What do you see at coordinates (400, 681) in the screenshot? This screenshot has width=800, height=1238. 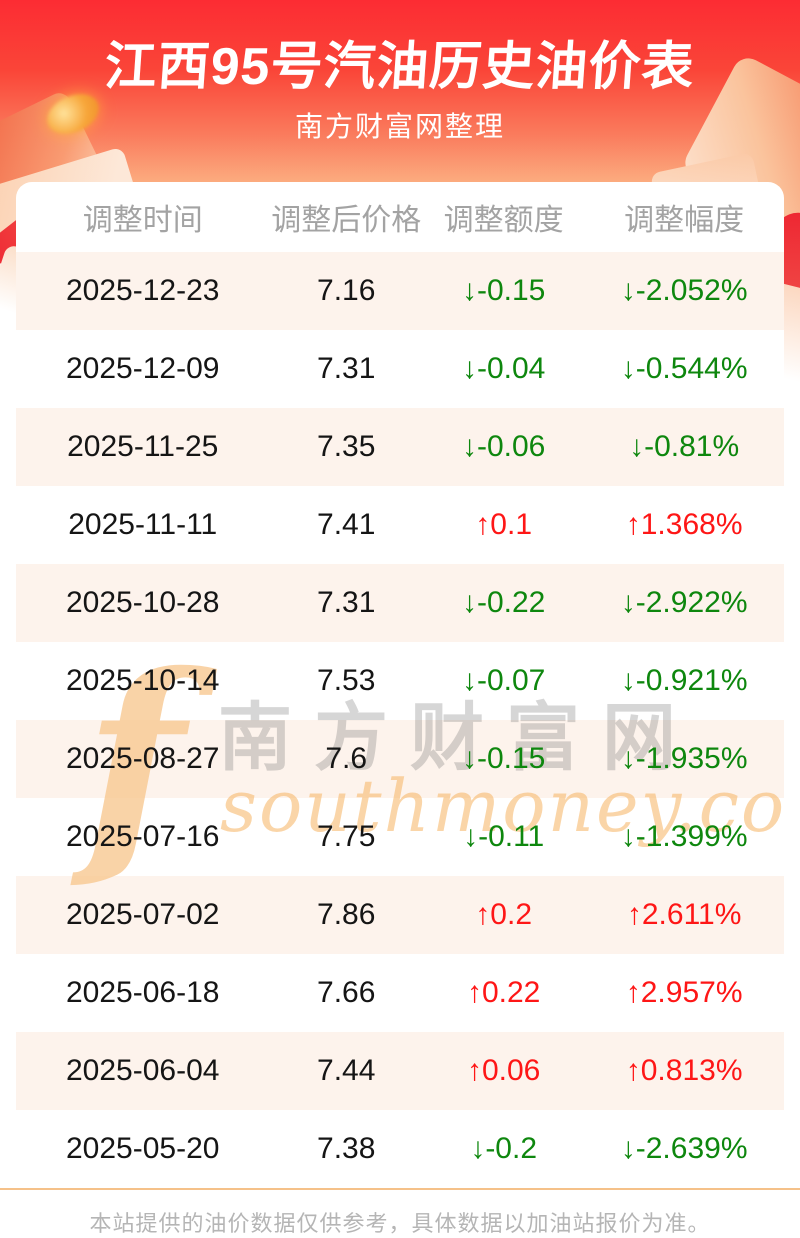 I see `table-row: 2025-10-14 7.53 ↓-0.07 ↓-0.921%` at bounding box center [400, 681].